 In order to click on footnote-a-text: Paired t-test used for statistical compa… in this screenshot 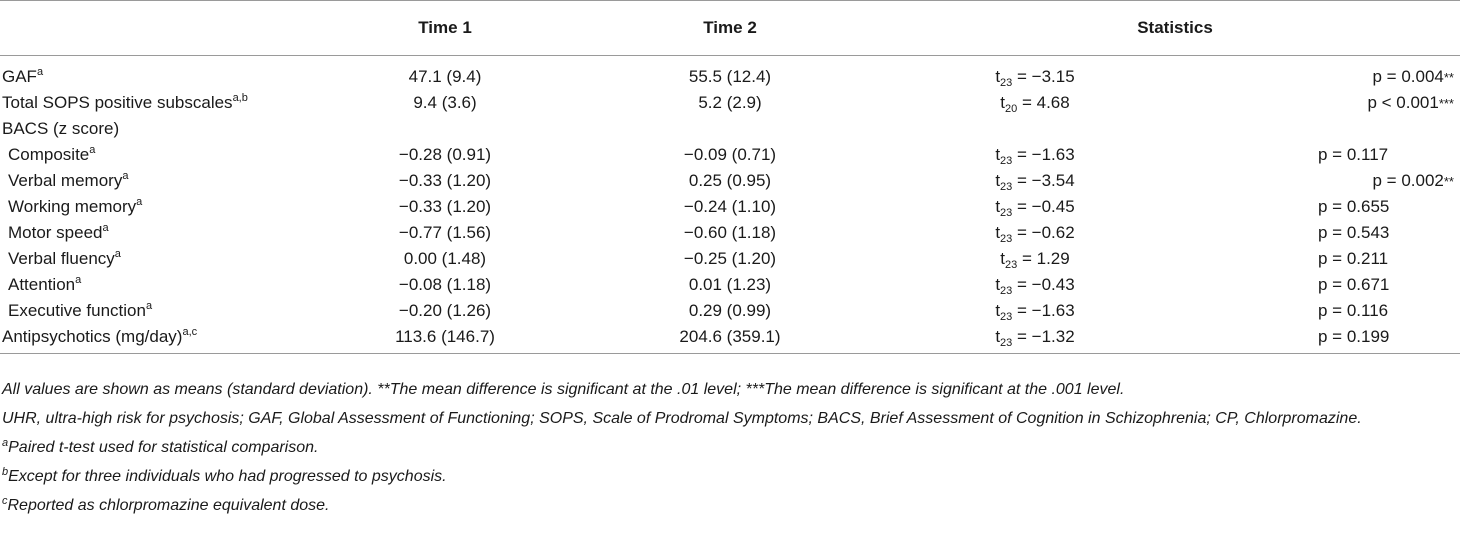, I will do `click(163, 447)`.